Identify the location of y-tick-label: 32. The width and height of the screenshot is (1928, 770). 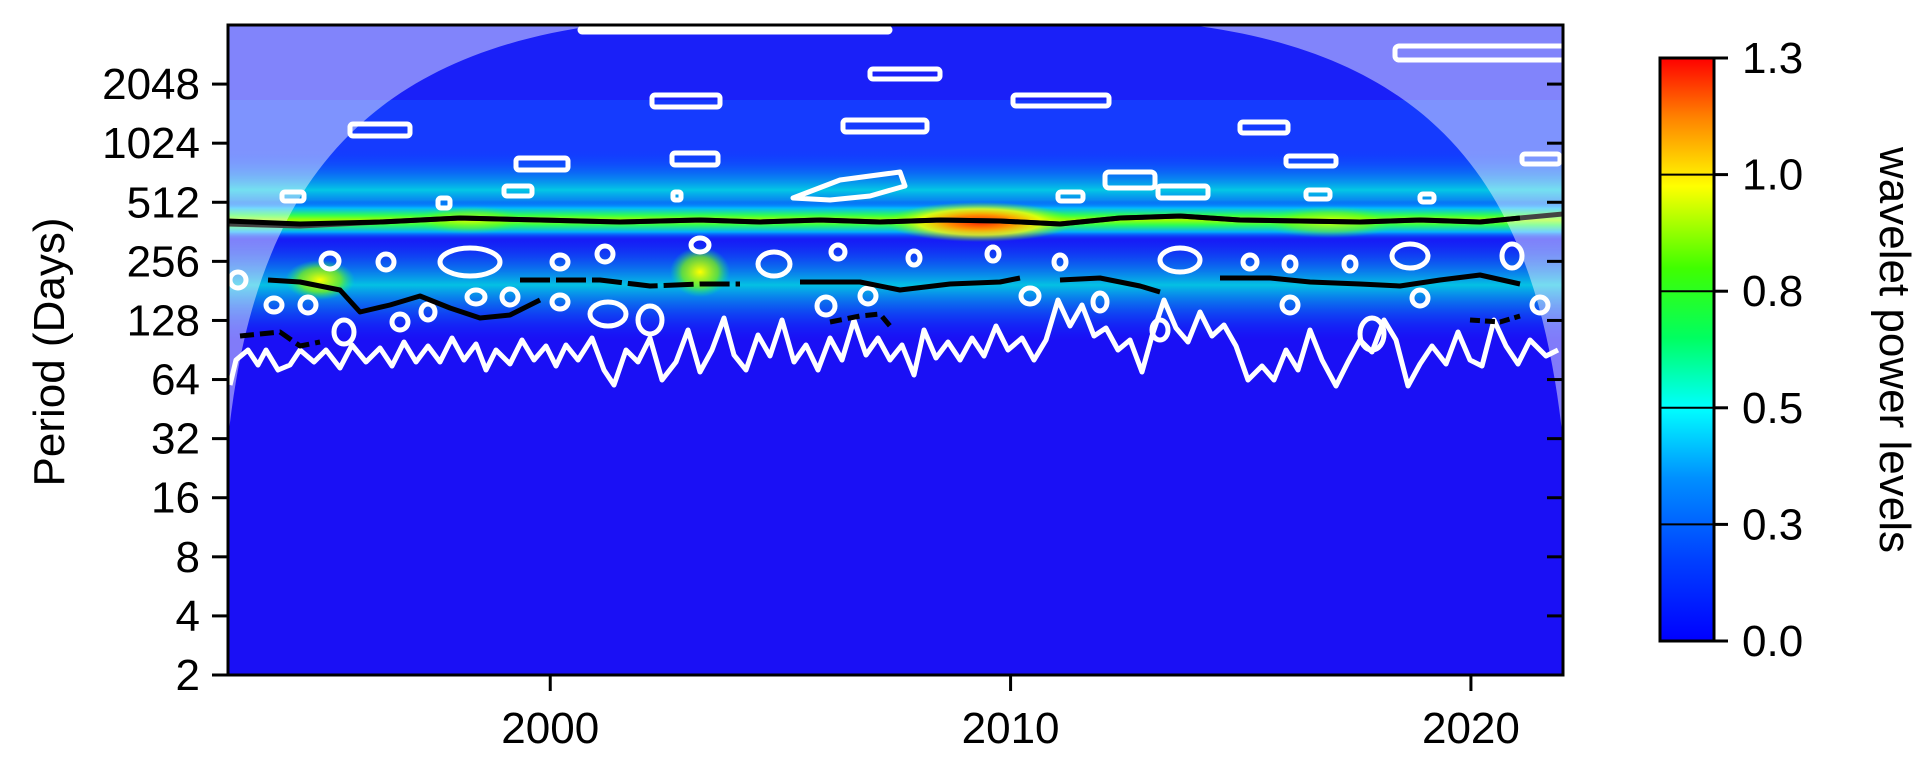
(175, 439).